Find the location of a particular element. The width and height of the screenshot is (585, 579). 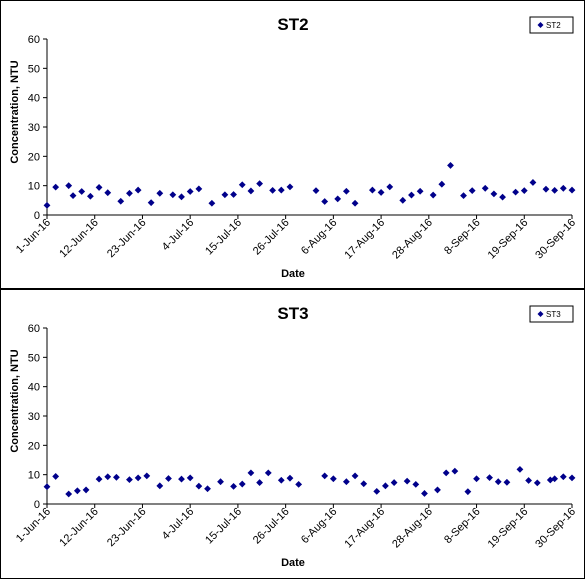

legend-label: ST3 is located at coordinates (553, 314).